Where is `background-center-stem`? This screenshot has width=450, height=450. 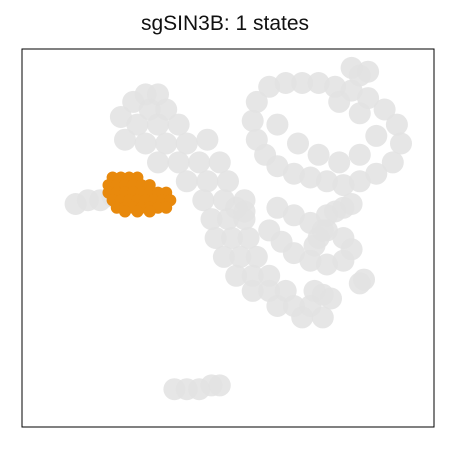 background-center-stem is located at coordinates (267, 268).